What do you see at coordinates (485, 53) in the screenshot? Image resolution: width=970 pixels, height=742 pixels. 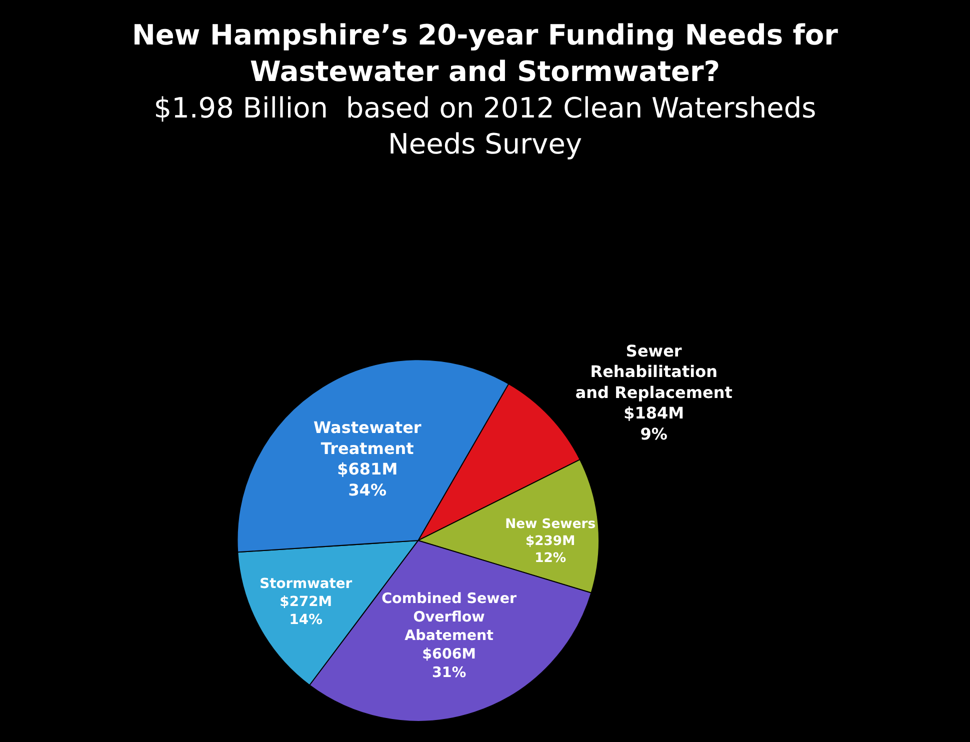 I see `chart-title: New Hampshire’s 20-year Funding Needs for Wastewater and Stormwater?` at bounding box center [485, 53].